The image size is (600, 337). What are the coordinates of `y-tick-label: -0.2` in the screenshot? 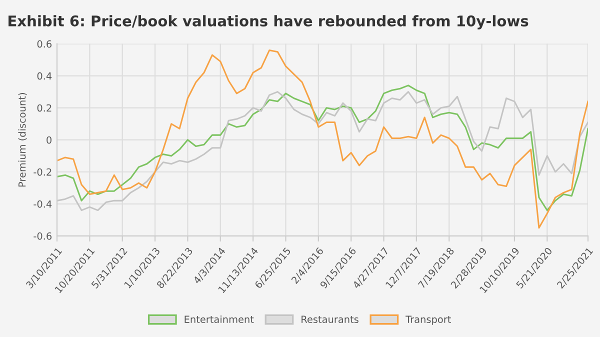 It's located at (43, 172).